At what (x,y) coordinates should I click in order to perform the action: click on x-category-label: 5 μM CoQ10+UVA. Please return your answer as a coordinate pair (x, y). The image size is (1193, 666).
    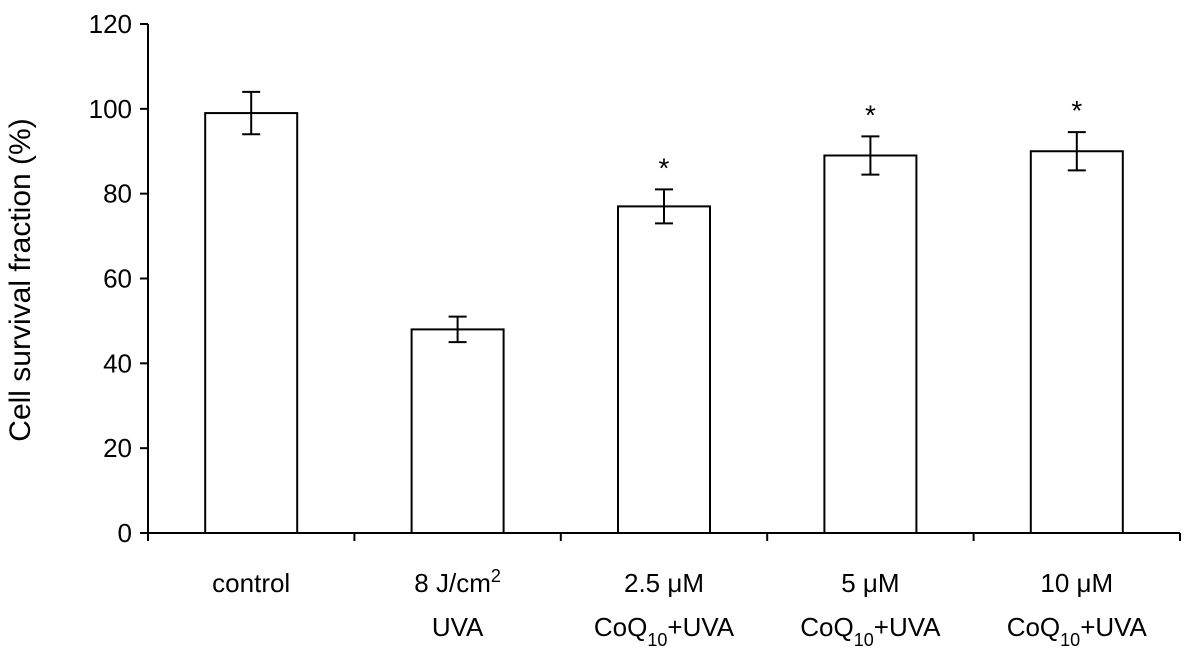
    Looking at the image, I should click on (870, 609).